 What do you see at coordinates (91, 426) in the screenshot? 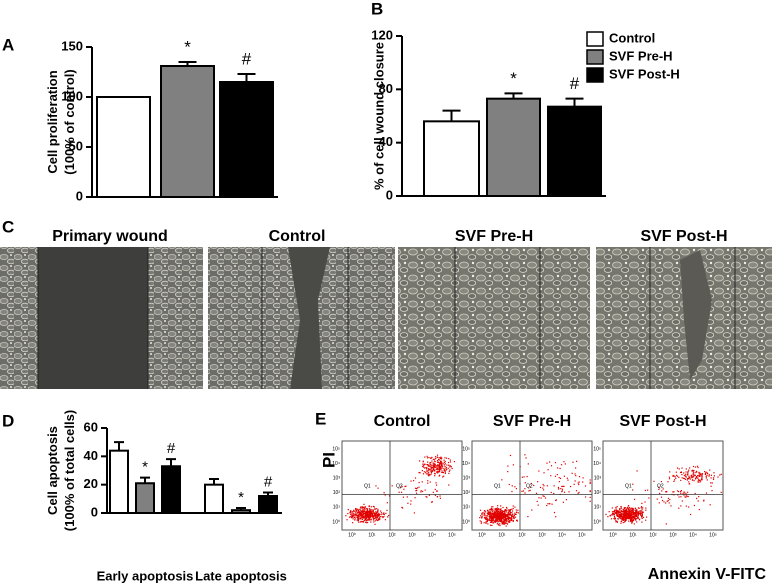
I see `y-tick-label: 60` at bounding box center [91, 426].